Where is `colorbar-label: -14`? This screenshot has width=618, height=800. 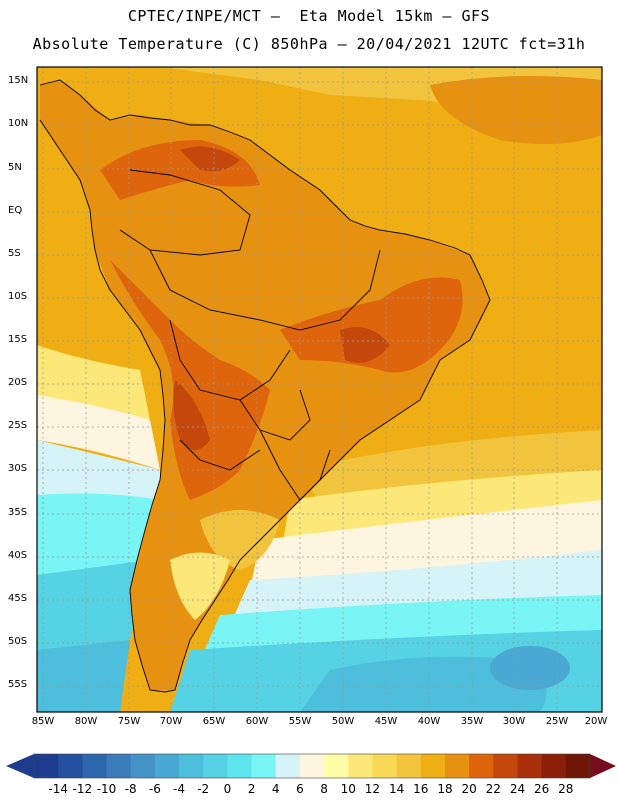
colorbar-label: -14 is located at coordinates (58, 789).